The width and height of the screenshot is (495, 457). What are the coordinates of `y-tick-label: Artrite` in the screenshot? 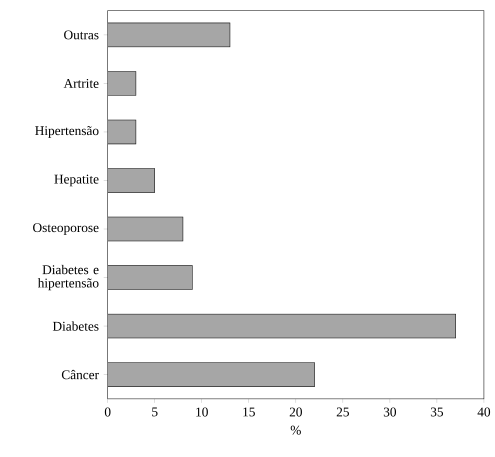 It's located at (81, 83).